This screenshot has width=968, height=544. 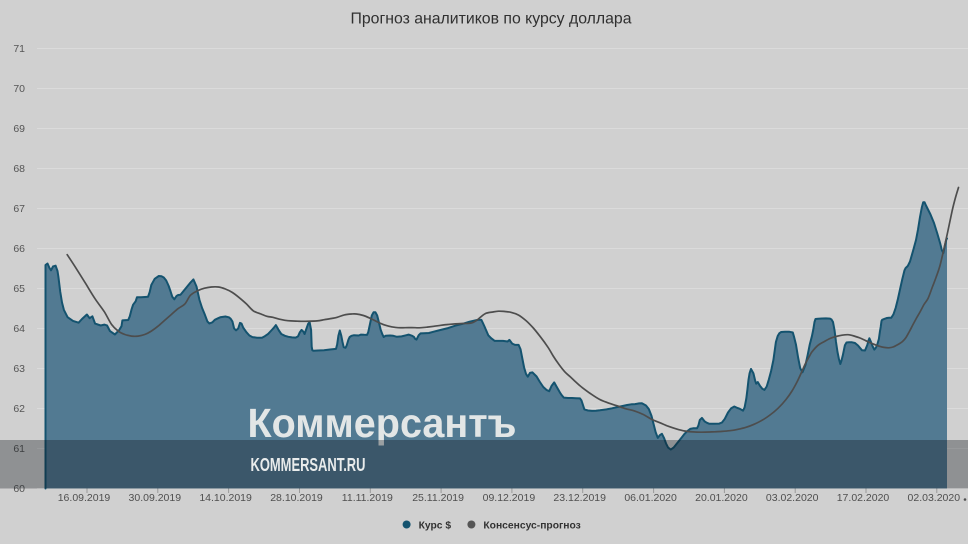 What do you see at coordinates (155, 498) in the screenshot?
I see `svg-text: 30.09.2019` at bounding box center [155, 498].